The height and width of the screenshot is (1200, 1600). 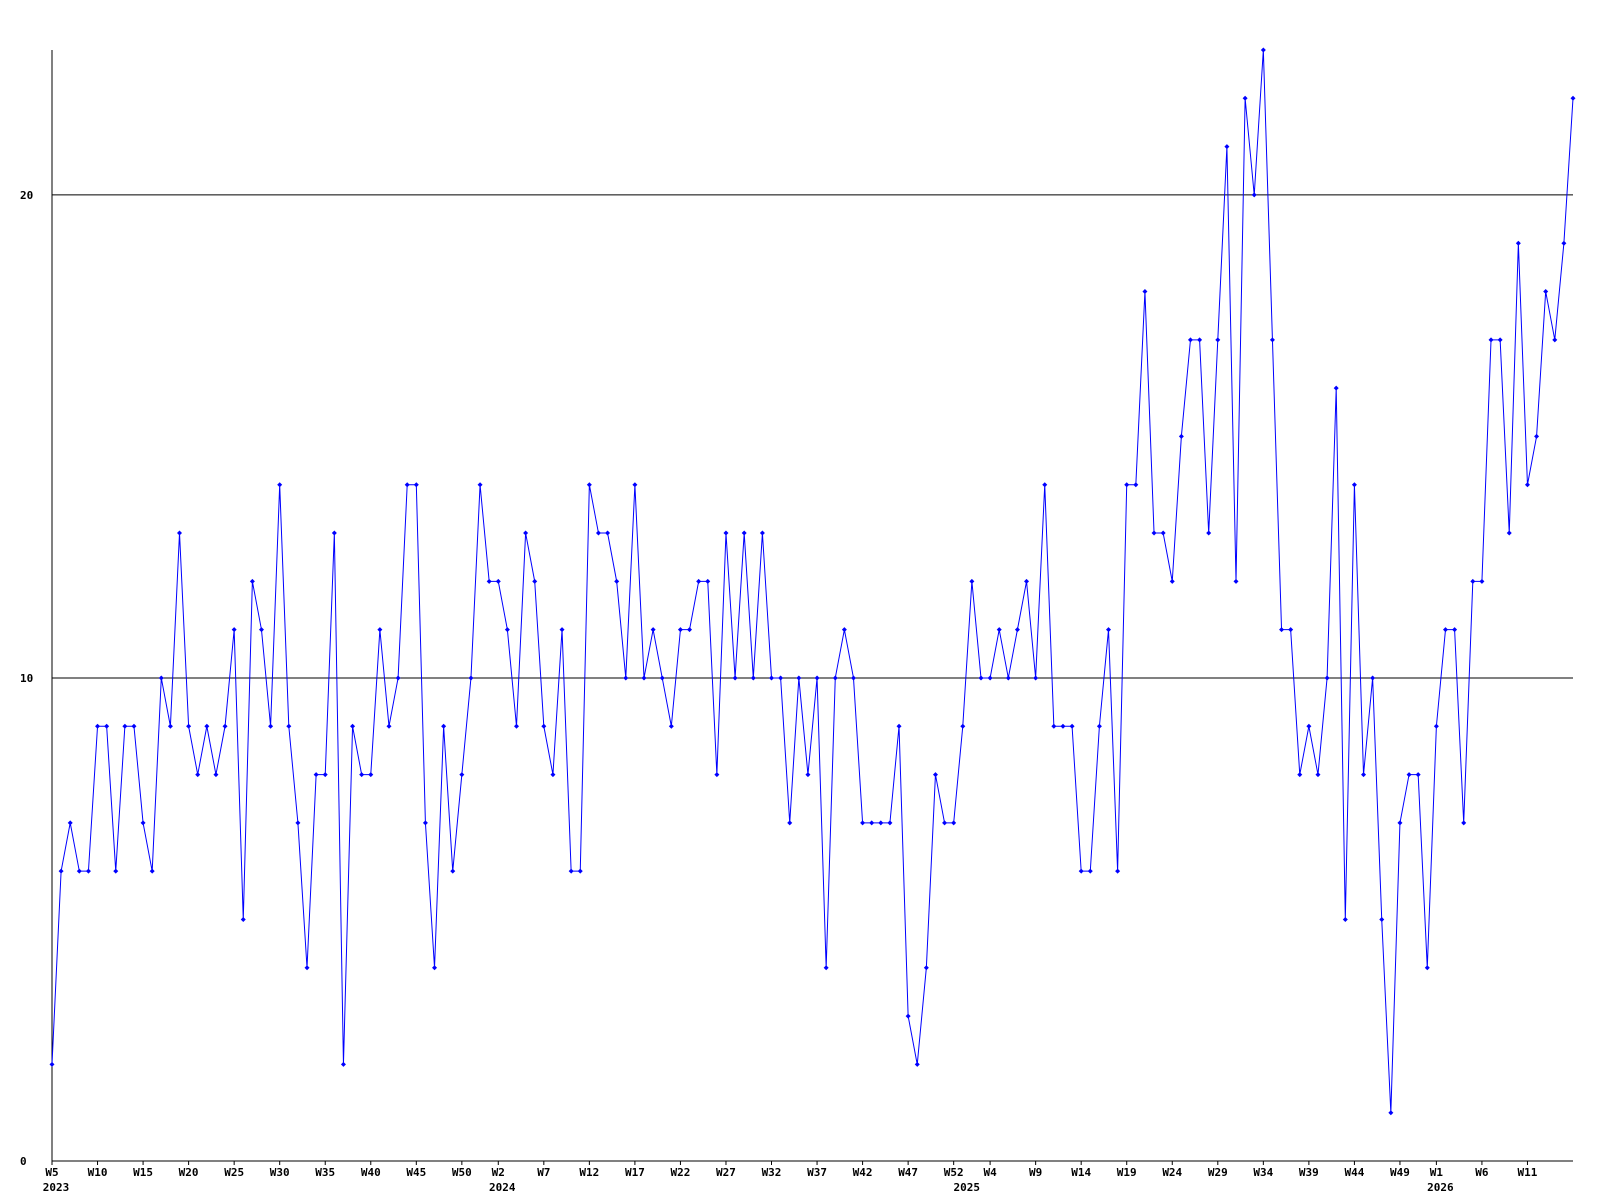 What do you see at coordinates (462, 1172) in the screenshot?
I see `x-tick-label: W50` at bounding box center [462, 1172].